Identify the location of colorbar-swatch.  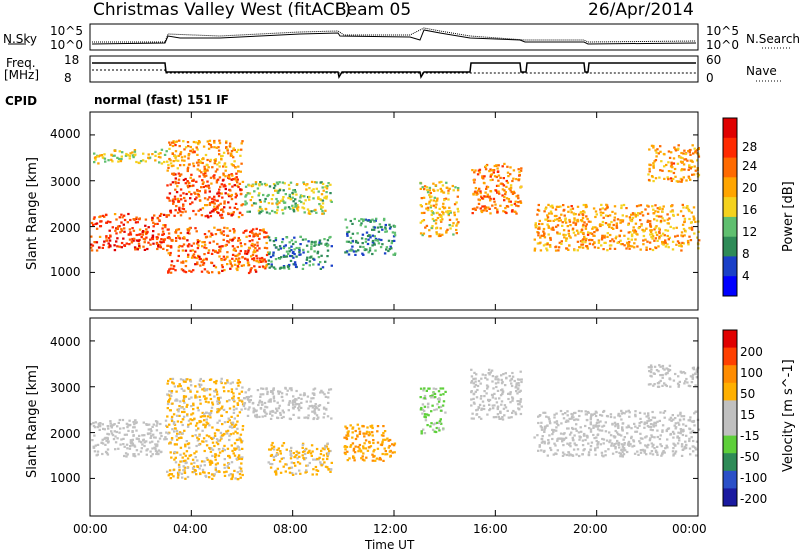
(730, 391).